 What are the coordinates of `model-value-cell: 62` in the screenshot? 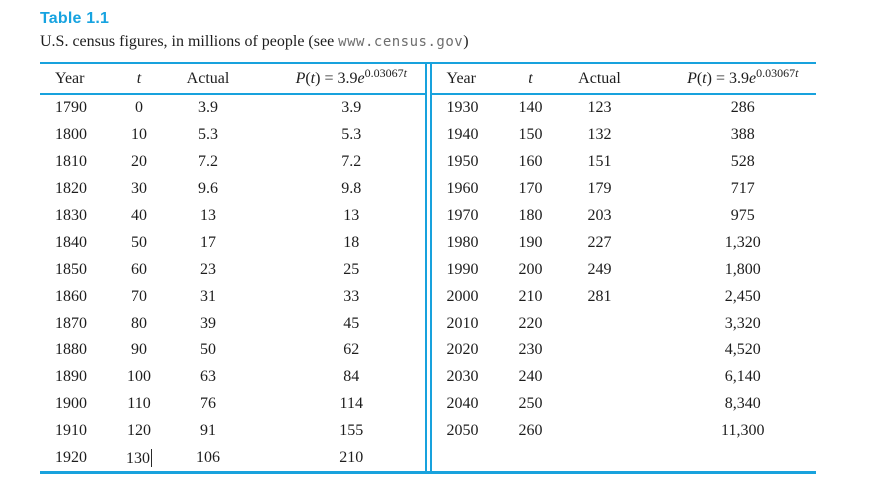 It's located at (351, 350).